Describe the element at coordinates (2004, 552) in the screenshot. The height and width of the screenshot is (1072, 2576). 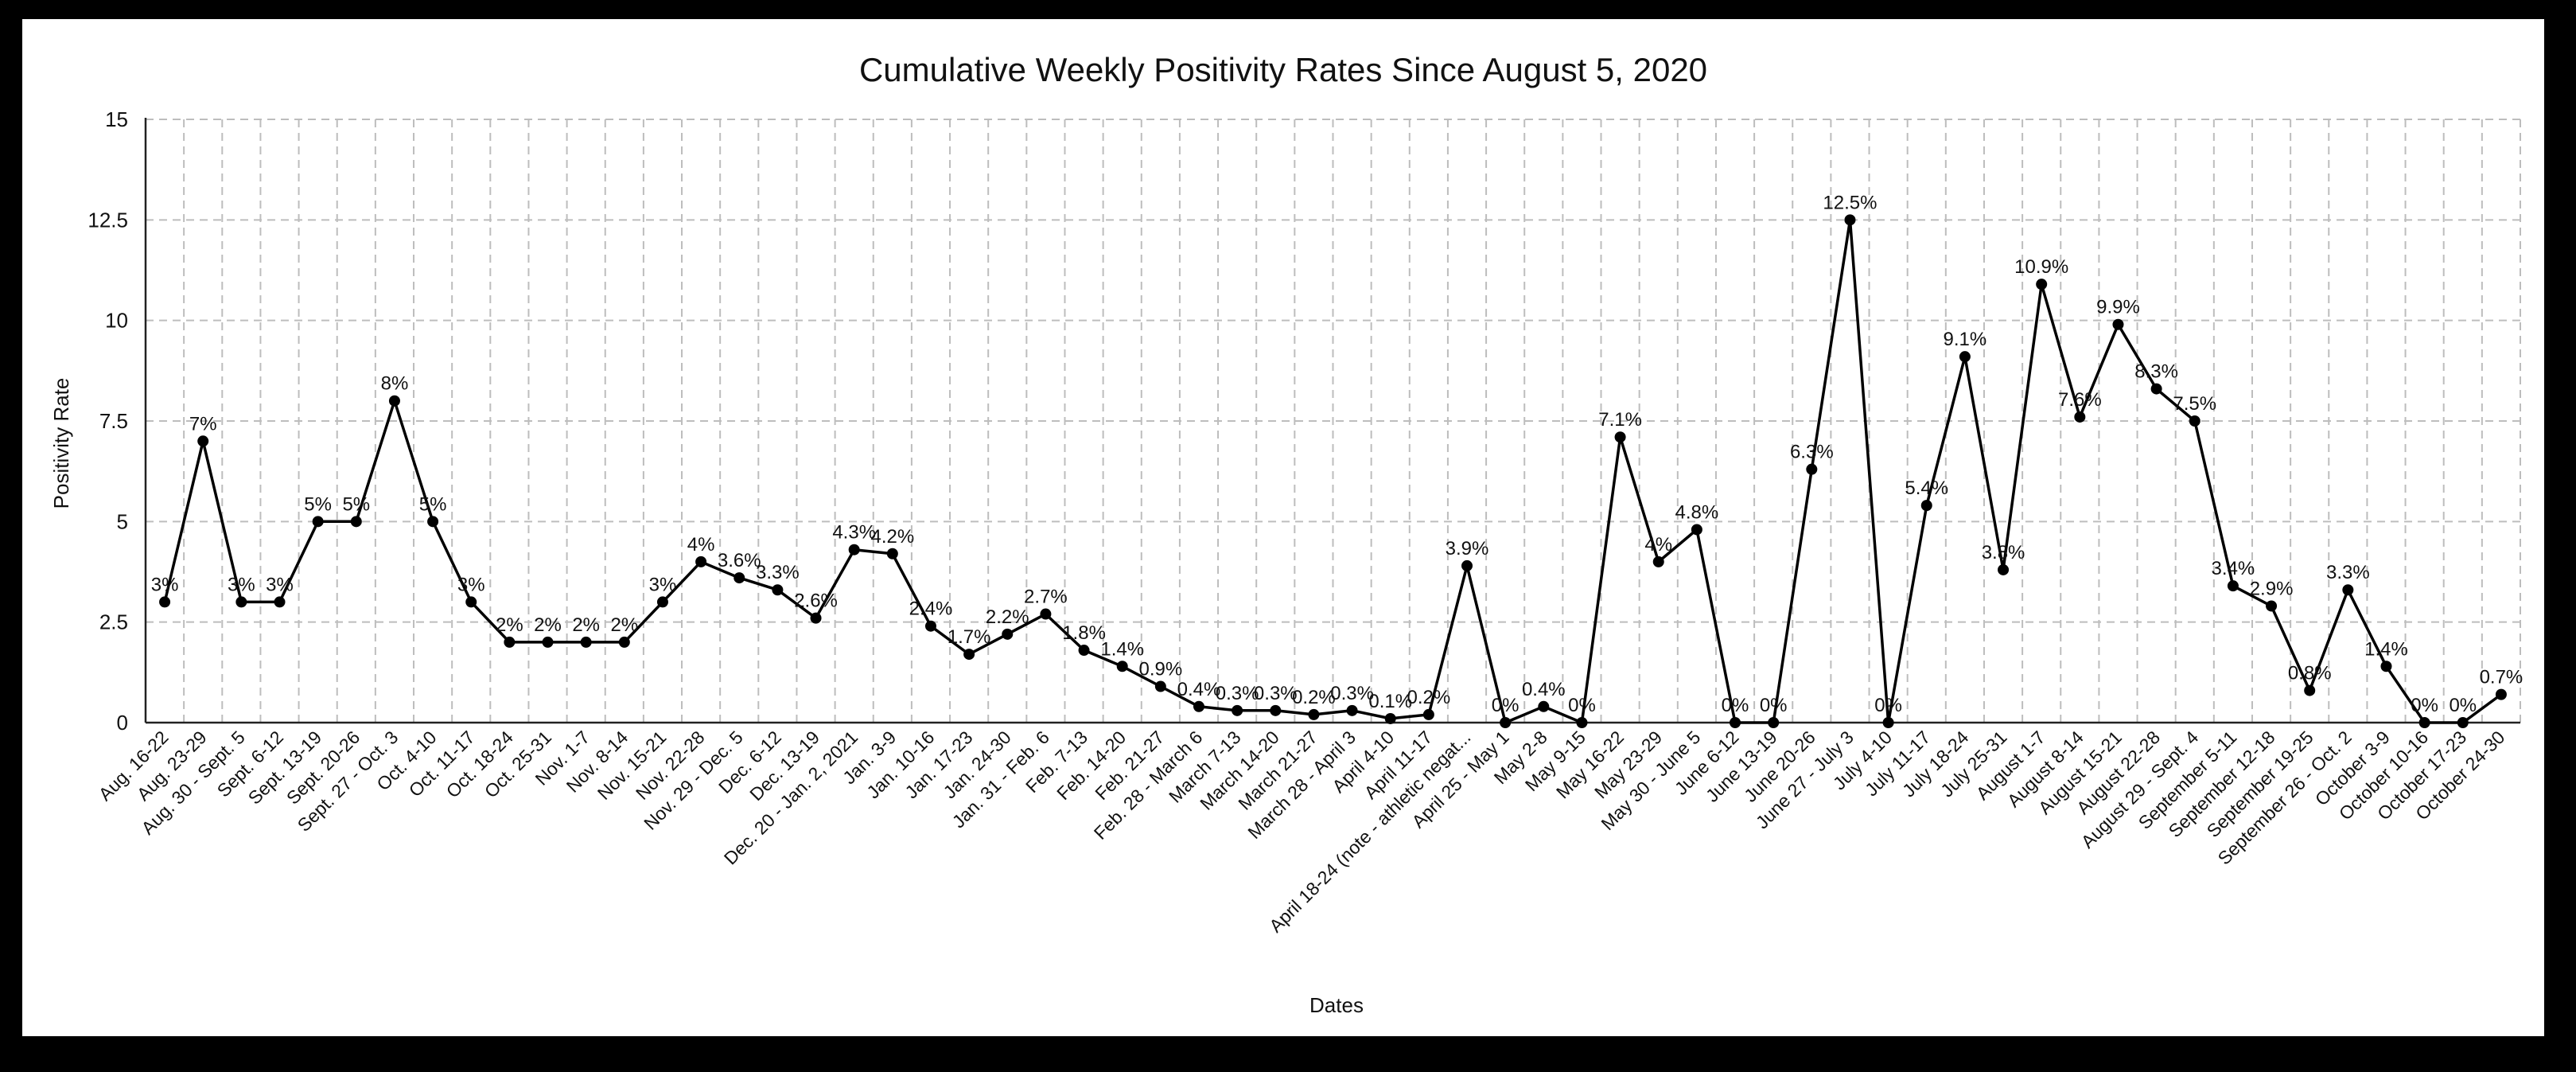
I see `data-label: 3.8%` at that location.